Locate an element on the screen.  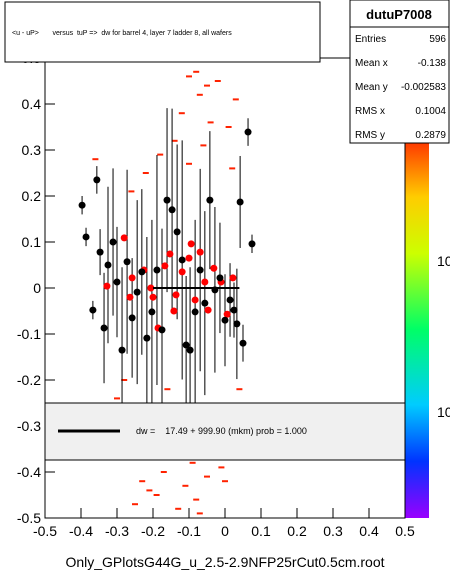
stats-label: Mean y is located at coordinates (371, 87).